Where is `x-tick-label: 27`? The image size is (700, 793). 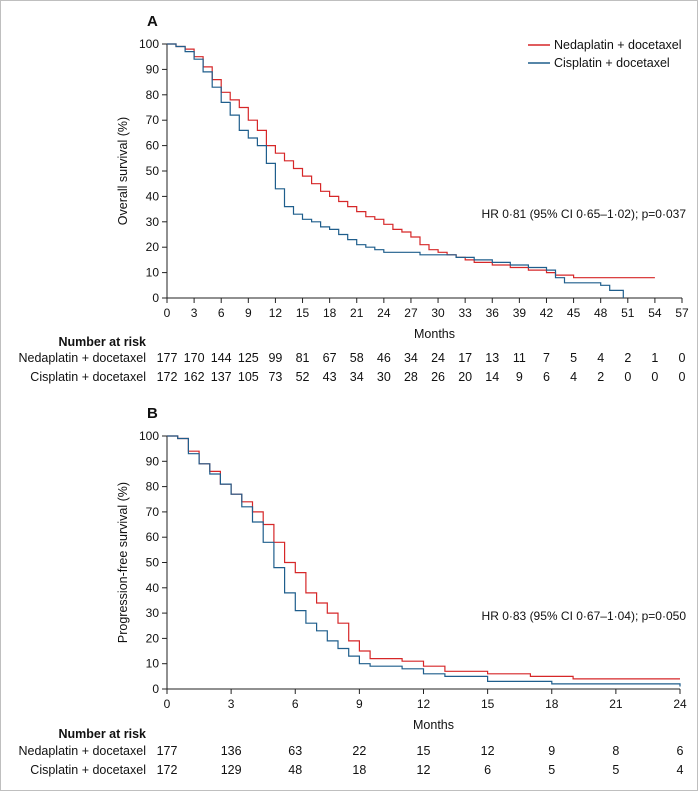 x-tick-label: 27 is located at coordinates (411, 313).